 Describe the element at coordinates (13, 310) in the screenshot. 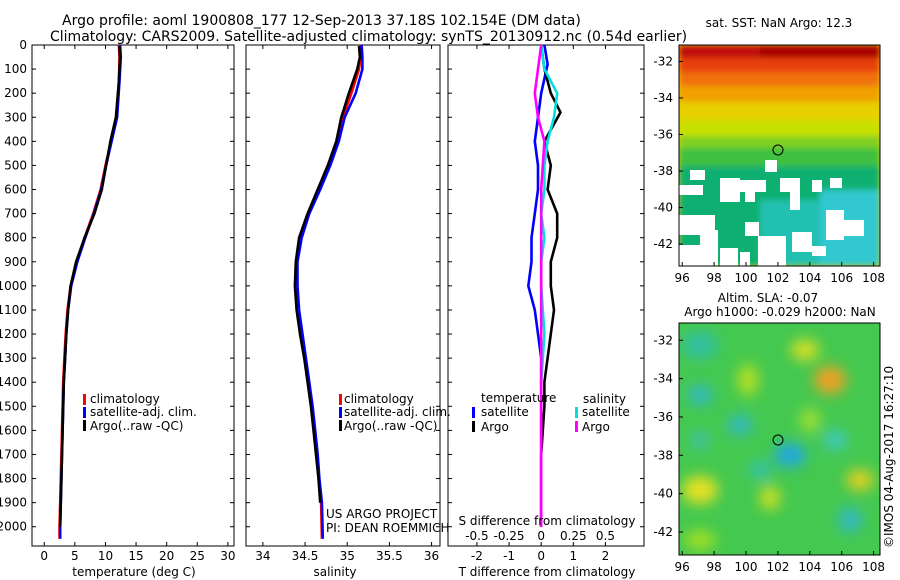

I see `depth-tick-label: 1100` at that location.